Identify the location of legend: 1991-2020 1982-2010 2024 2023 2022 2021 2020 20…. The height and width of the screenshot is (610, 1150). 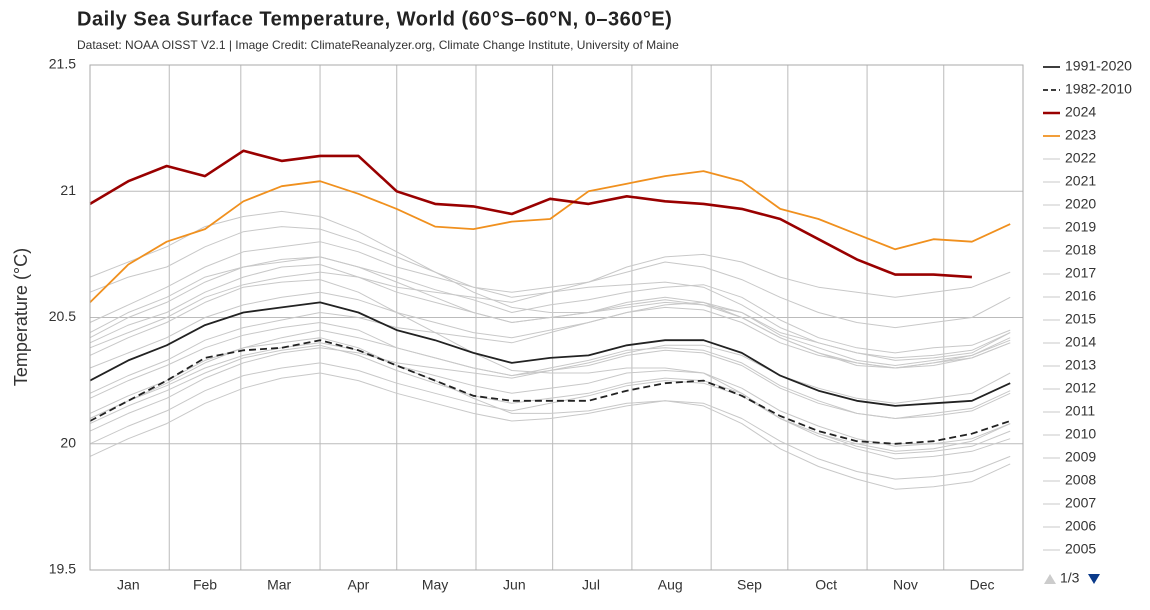
(1087, 307).